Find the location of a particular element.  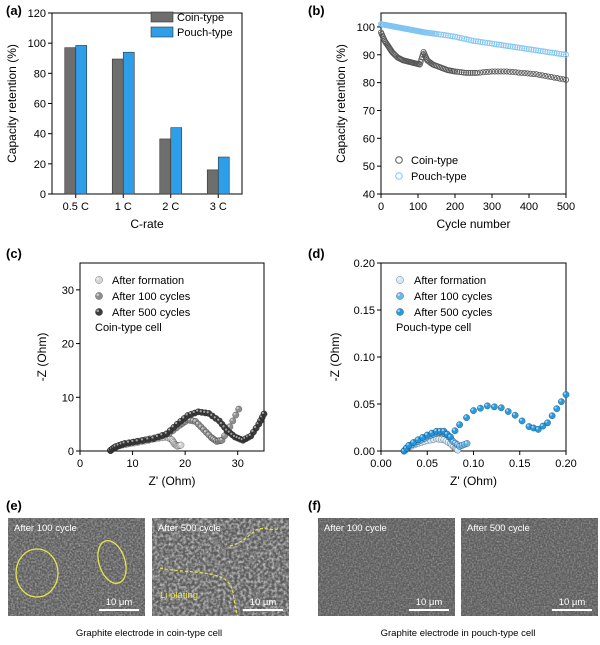

x-tick-label: 0.00 is located at coordinates (380, 464).